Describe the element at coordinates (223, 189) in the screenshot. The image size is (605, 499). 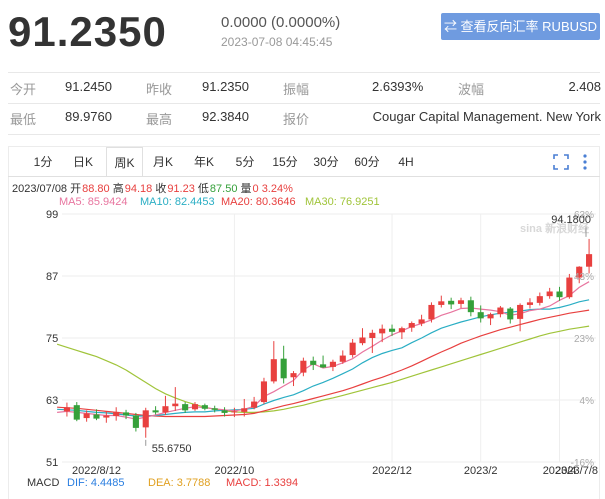
I see `info-low: 87.50` at that location.